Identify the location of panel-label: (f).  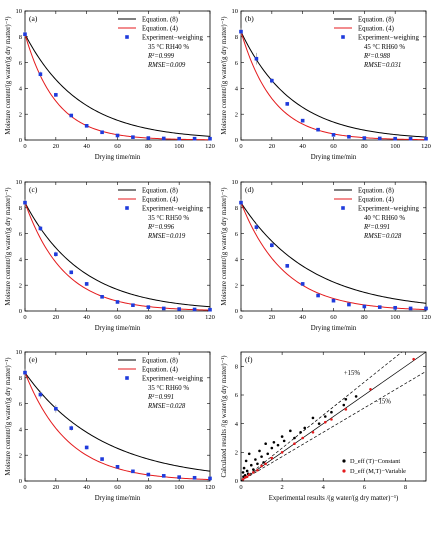
(249, 359).